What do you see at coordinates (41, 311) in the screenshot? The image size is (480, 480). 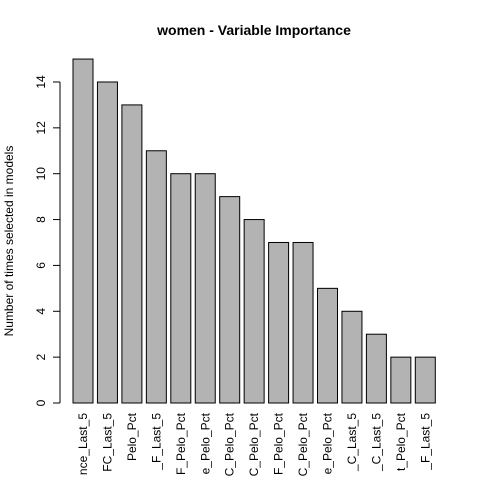 I see `y-tick-label: 4` at bounding box center [41, 311].